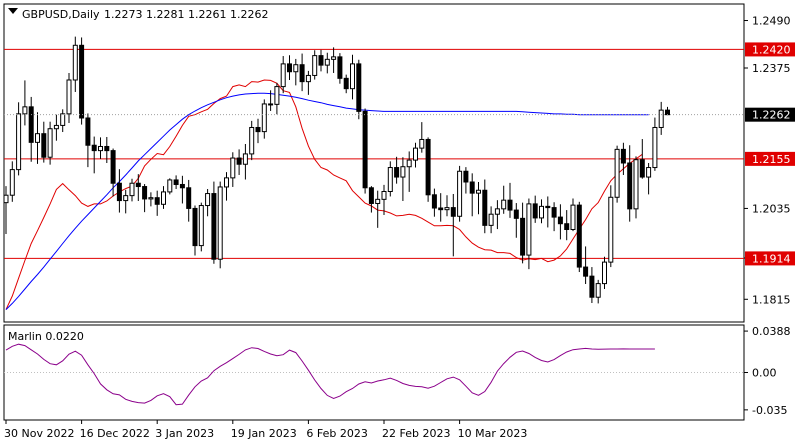  Describe the element at coordinates (771, 258) in the screenshot. I see `level-tag-label: 1.1914` at that location.